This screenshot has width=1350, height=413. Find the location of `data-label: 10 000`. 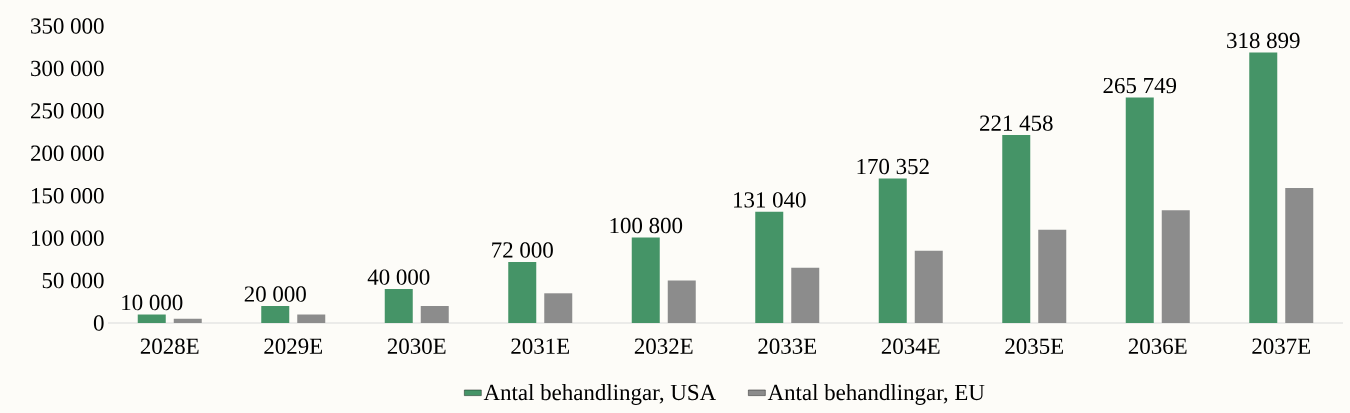

data-label: 10 000 is located at coordinates (152, 302).